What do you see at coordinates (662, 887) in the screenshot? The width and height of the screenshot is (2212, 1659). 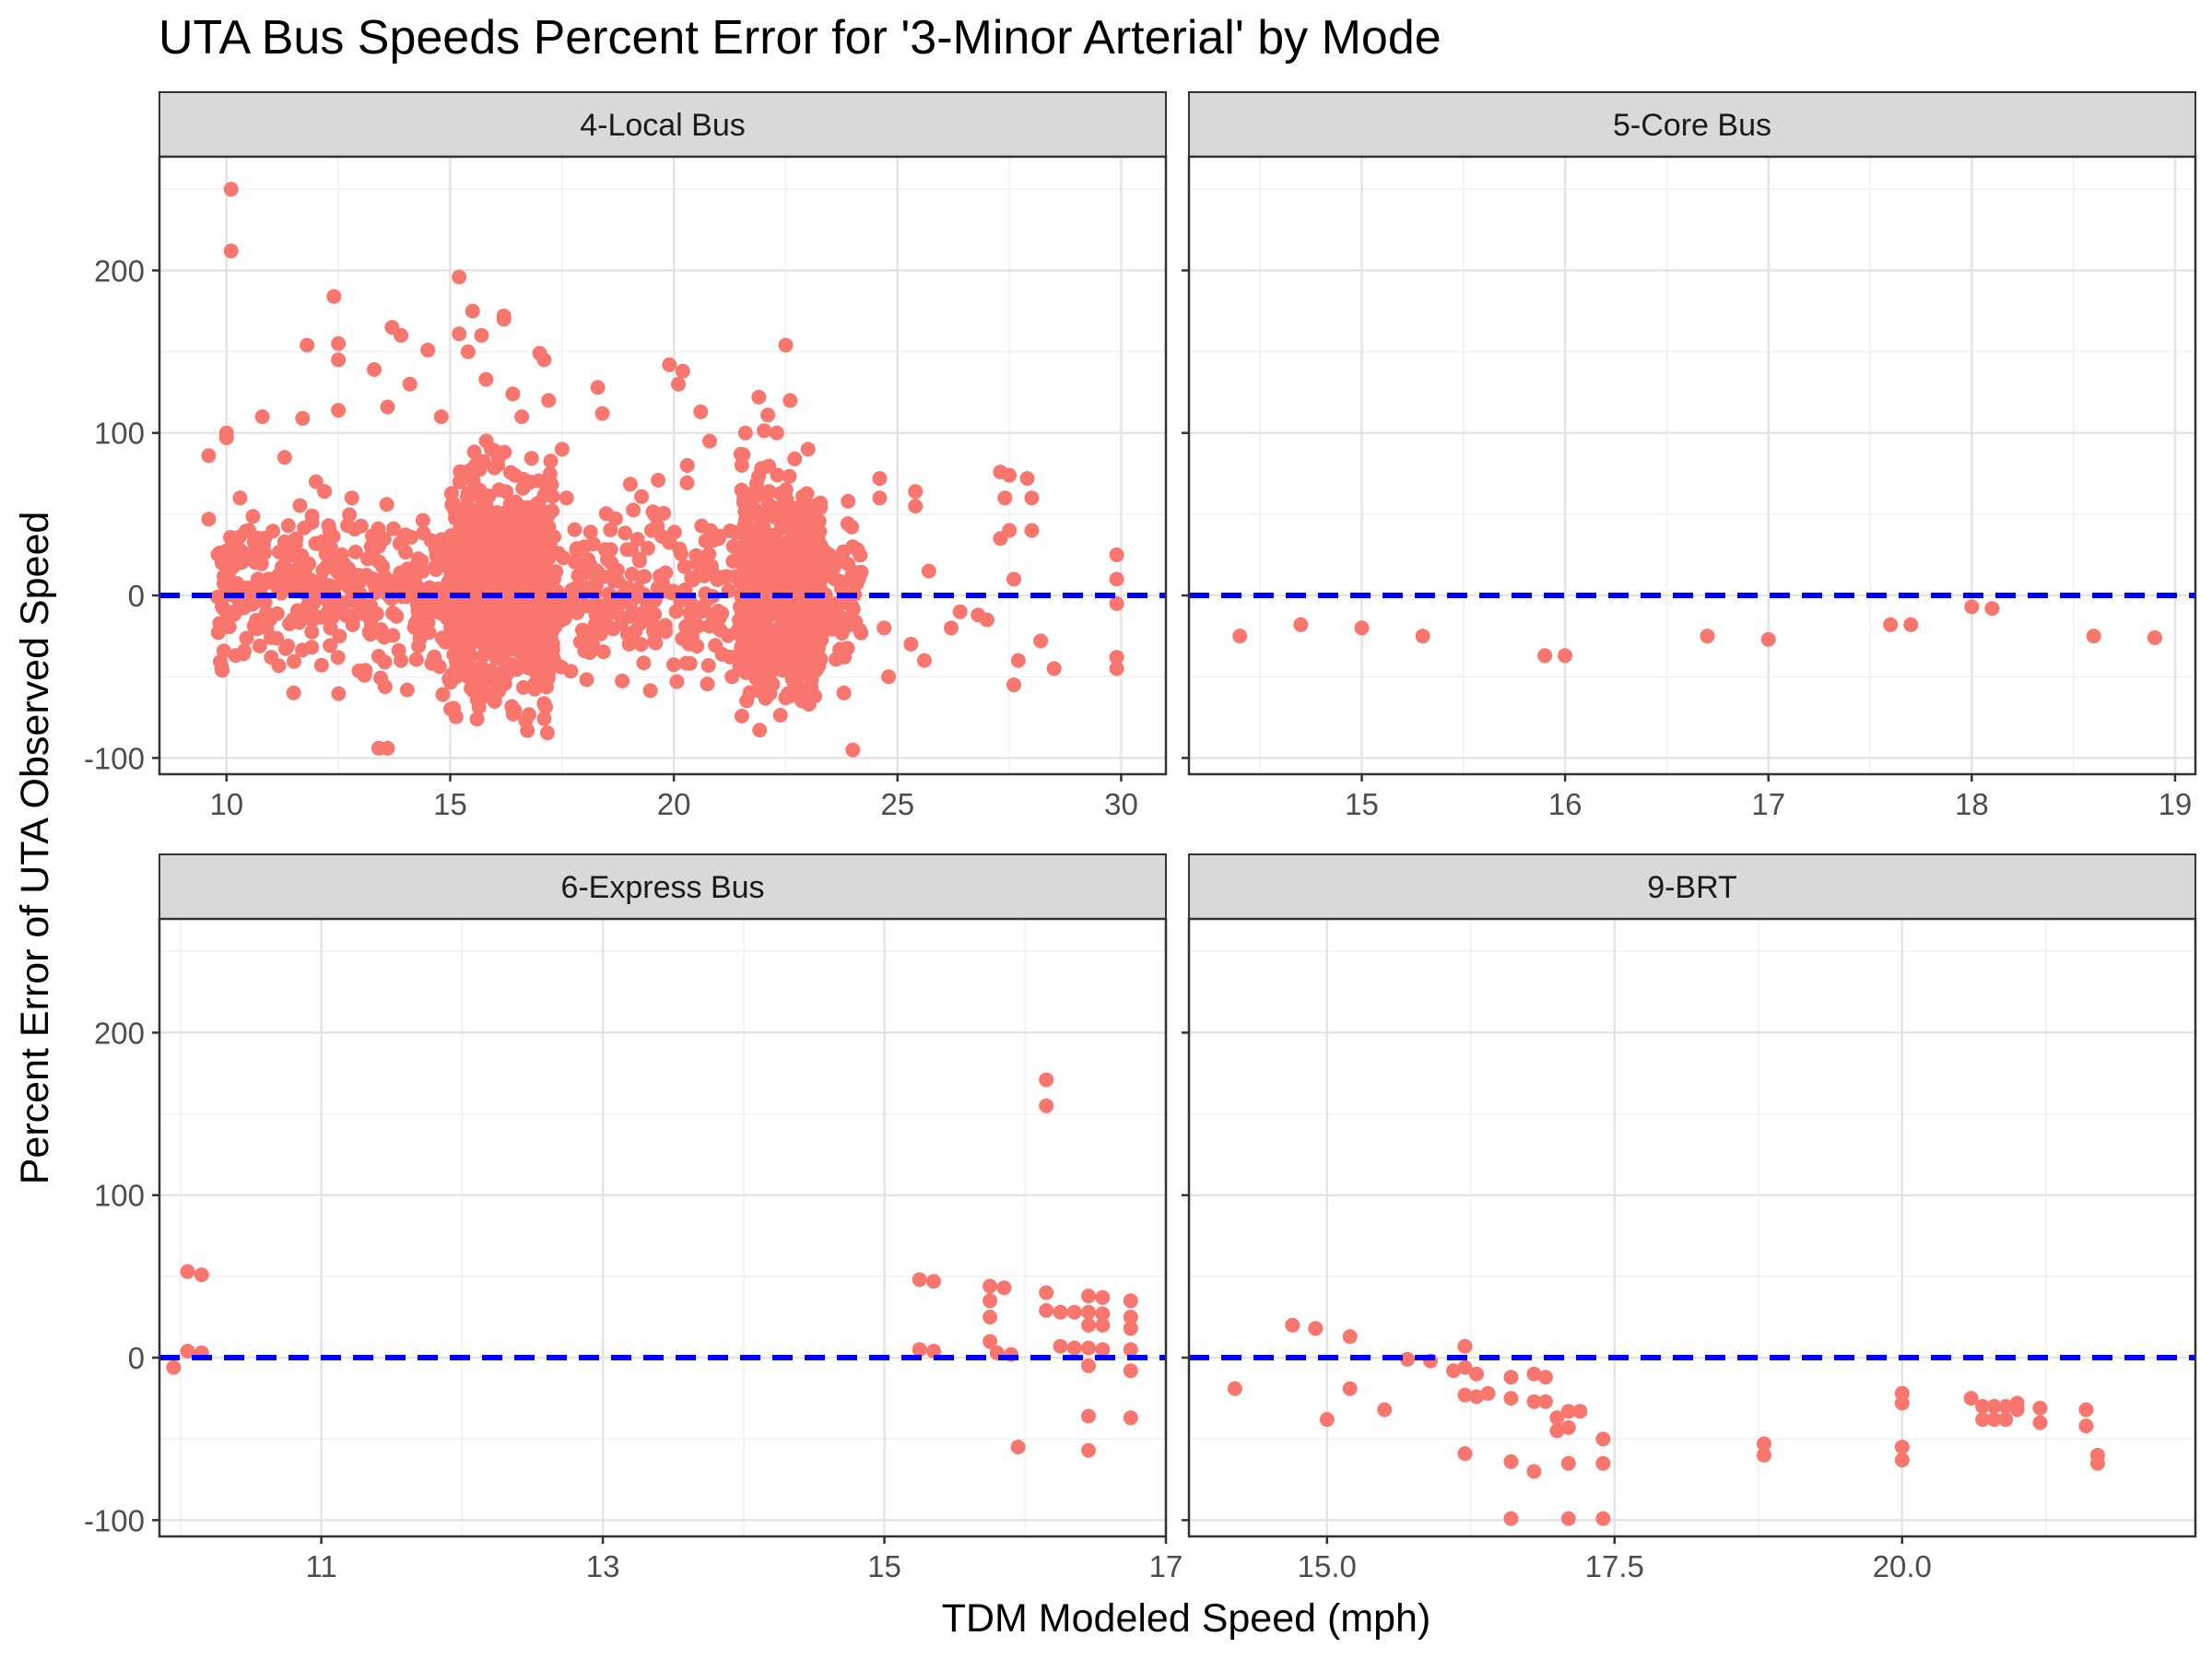 I see `facet-label: 6-Express Bus` at bounding box center [662, 887].